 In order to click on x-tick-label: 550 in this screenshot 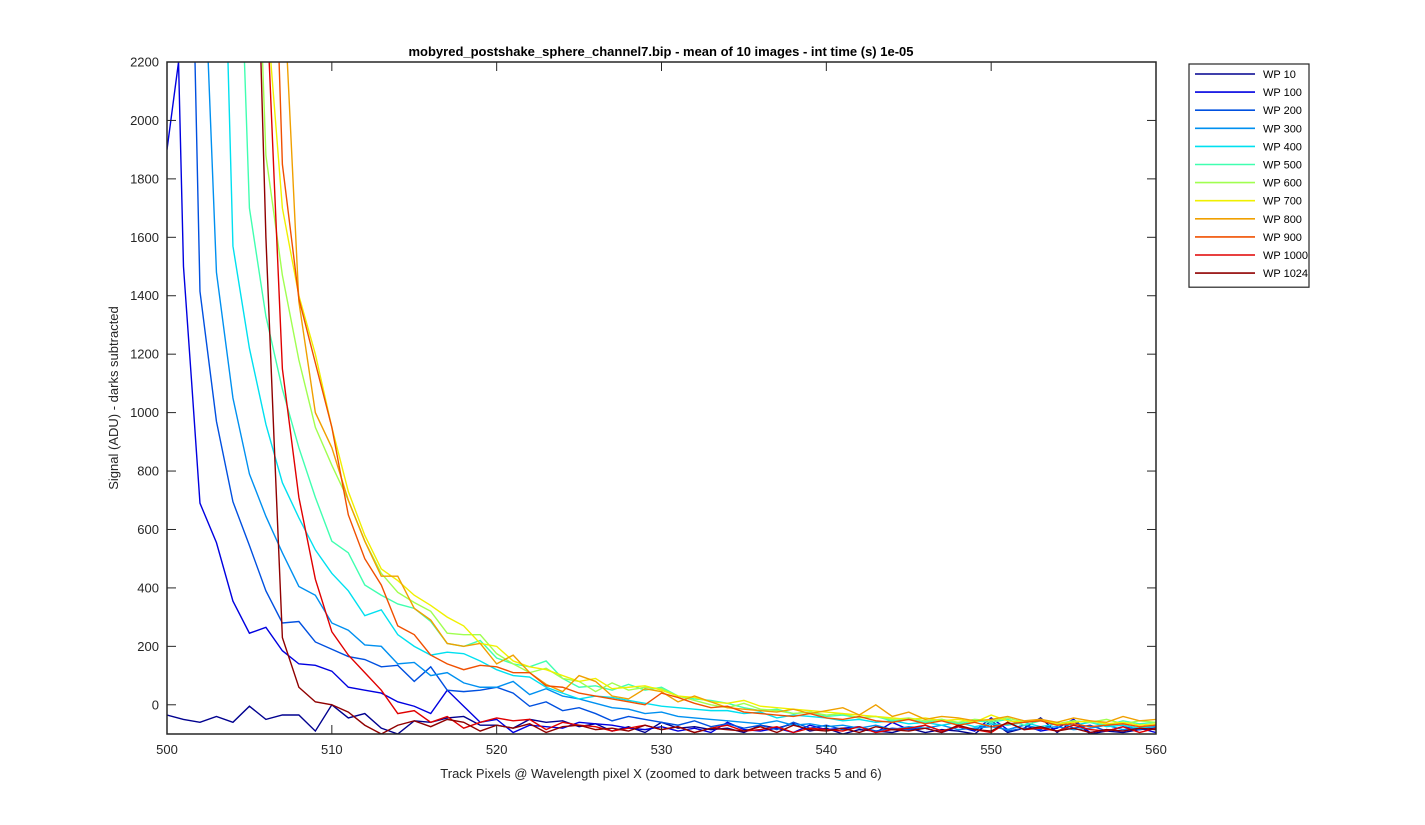, I will do `click(991, 749)`.